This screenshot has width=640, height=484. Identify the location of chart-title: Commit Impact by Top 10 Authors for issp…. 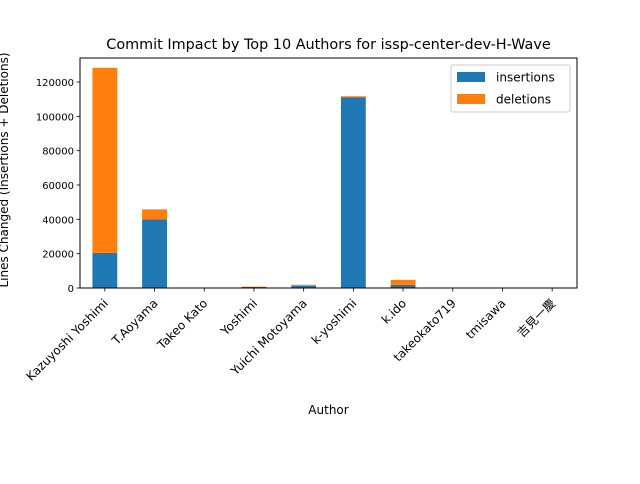
(328, 45).